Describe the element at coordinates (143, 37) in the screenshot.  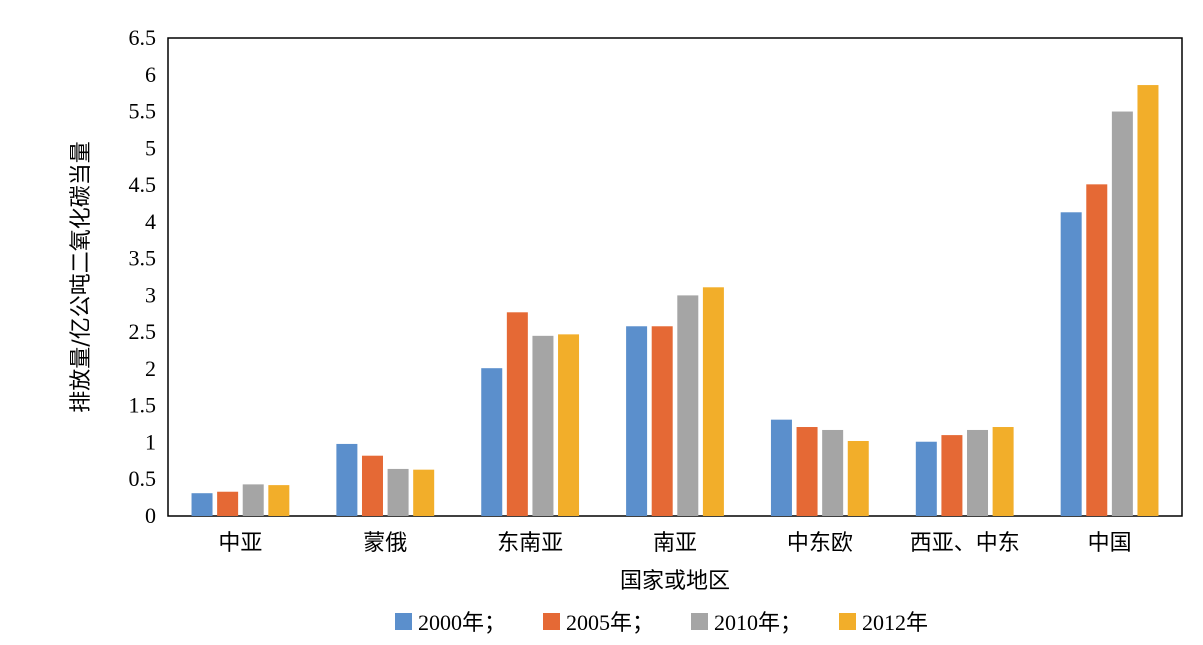
I see `y-tick-label: 6.5` at that location.